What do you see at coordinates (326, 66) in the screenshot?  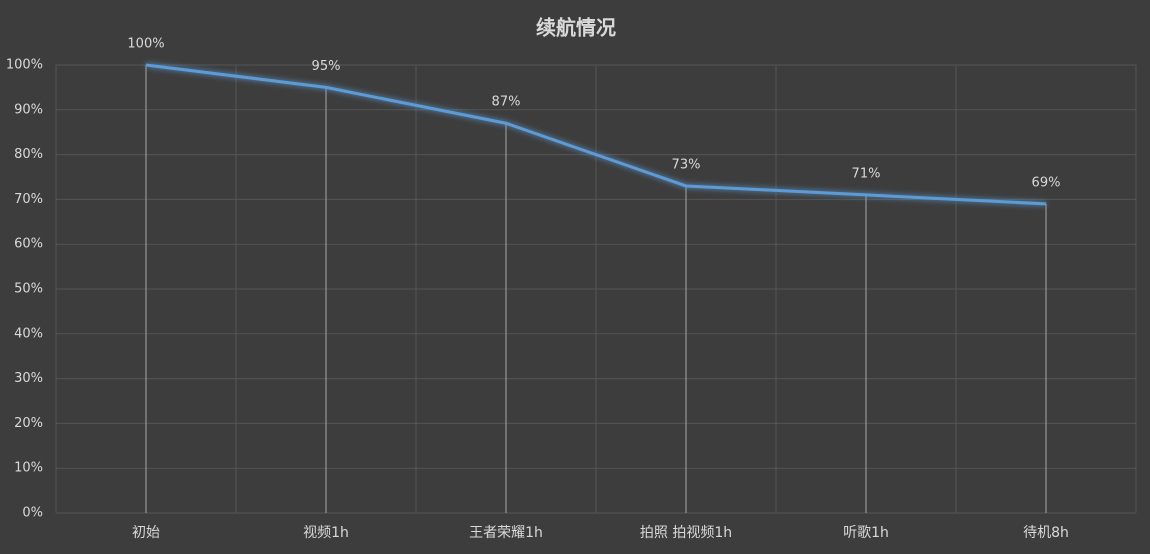 I see `data-label: 95%` at bounding box center [326, 66].